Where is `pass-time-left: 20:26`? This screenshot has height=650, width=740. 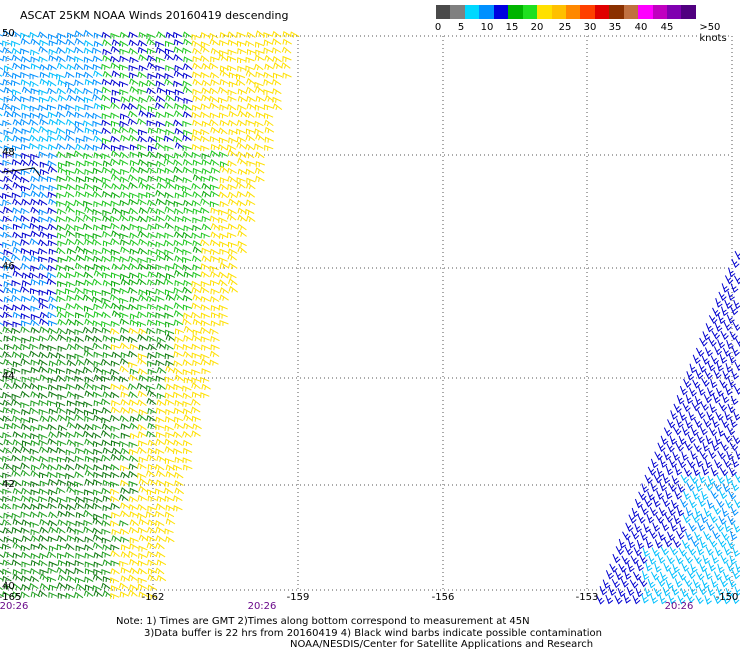 pass-time-left: 20:26 is located at coordinates (14, 606).